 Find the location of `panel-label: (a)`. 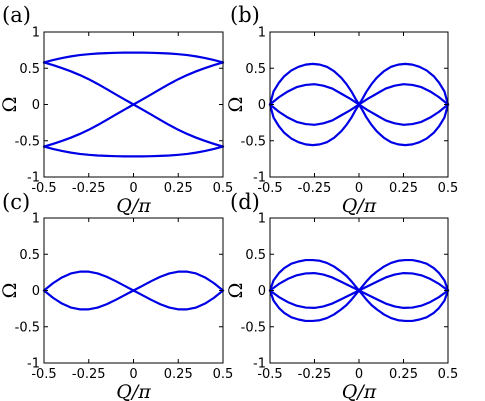

panel-label: (a) is located at coordinates (16, 15).